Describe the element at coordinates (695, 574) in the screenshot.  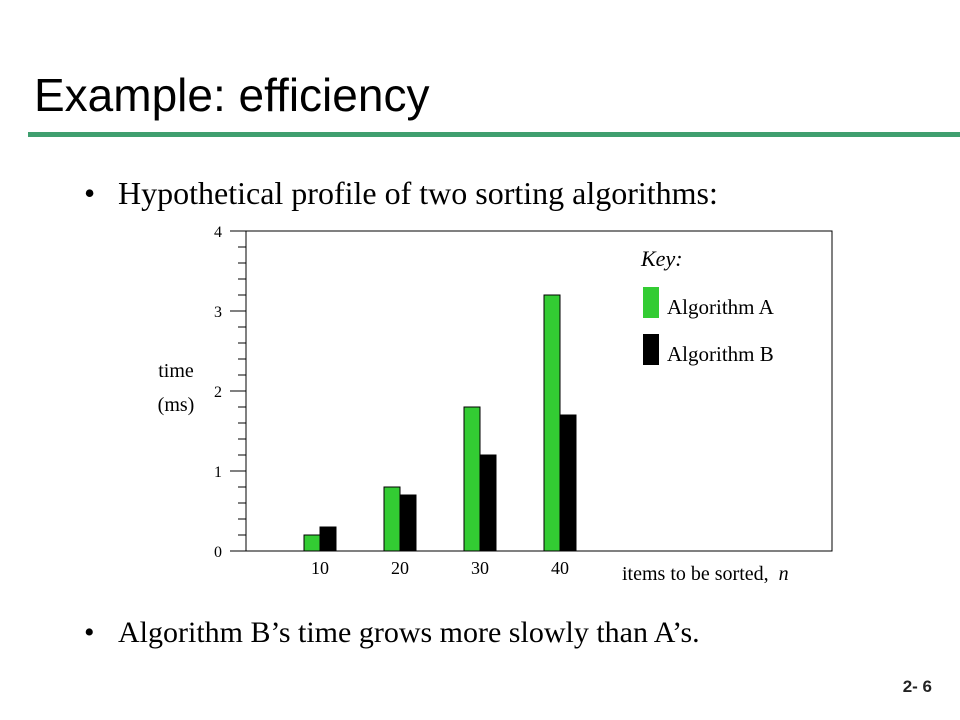
I see `x-axis-label-text: items to be sorted,` at that location.